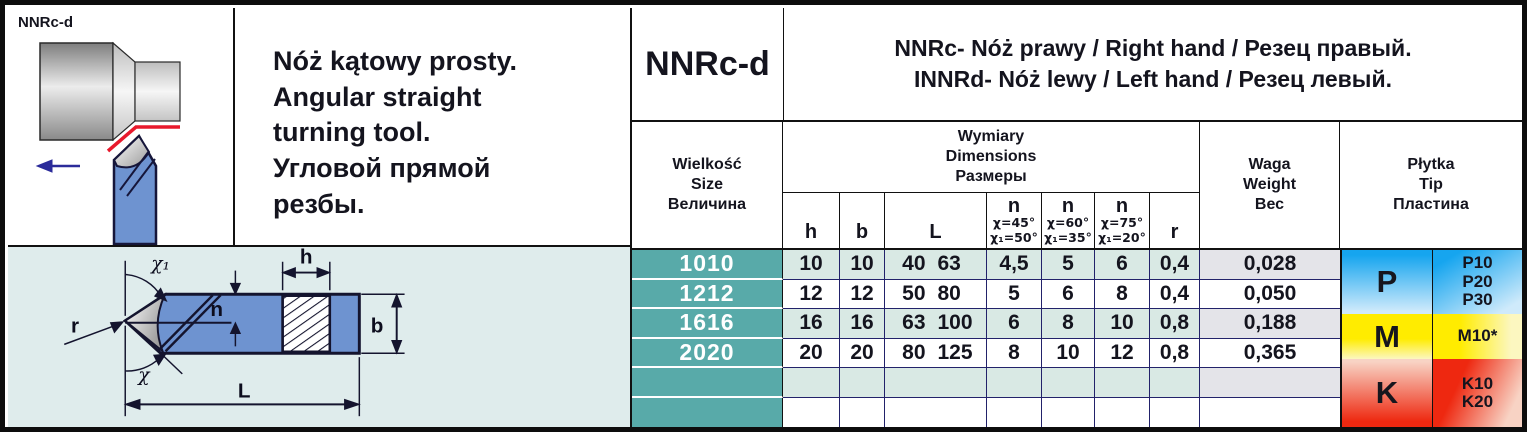  I want to click on n45-cell: 5, so click(1014, 294).